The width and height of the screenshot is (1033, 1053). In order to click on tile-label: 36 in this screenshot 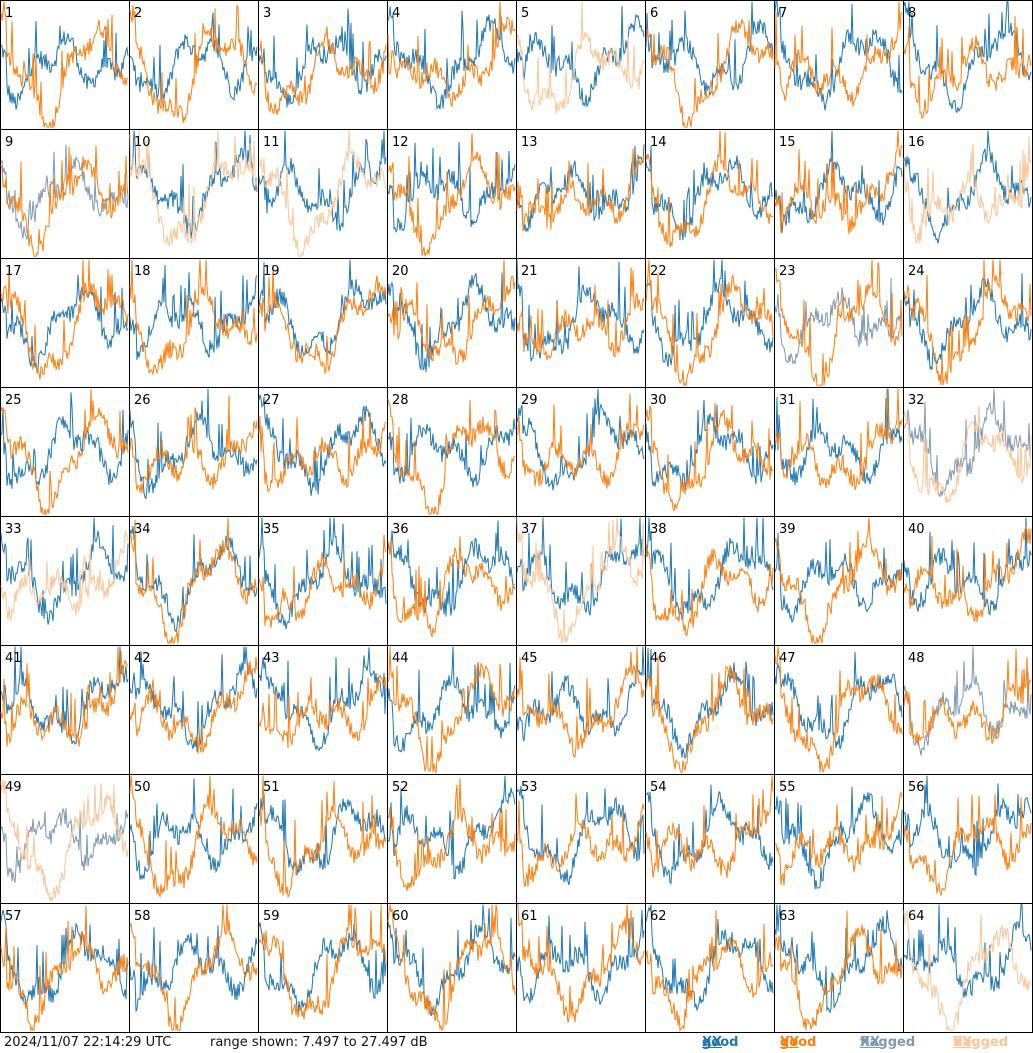, I will do `click(400, 529)`.